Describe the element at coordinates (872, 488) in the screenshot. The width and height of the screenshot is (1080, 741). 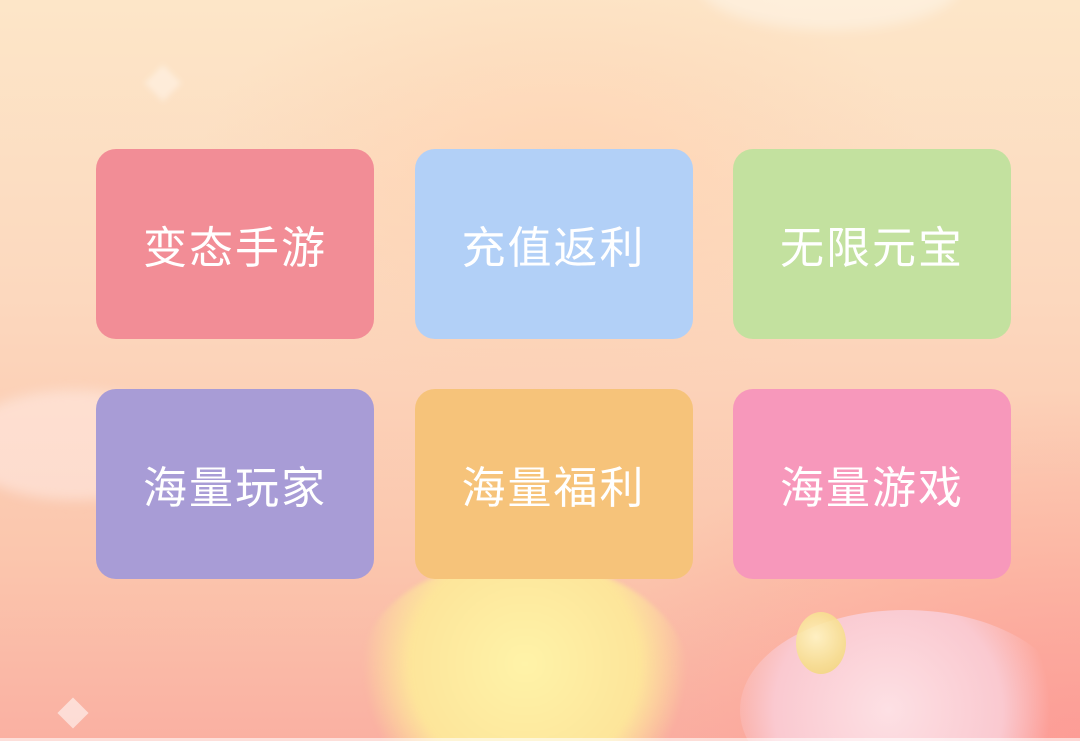
I see `tile-label: 海量游戏` at that location.